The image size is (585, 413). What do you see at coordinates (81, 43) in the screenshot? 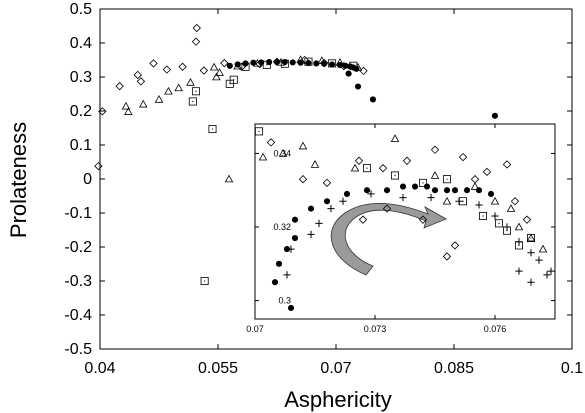
I see `y-tick-label: 0.4` at bounding box center [81, 43].